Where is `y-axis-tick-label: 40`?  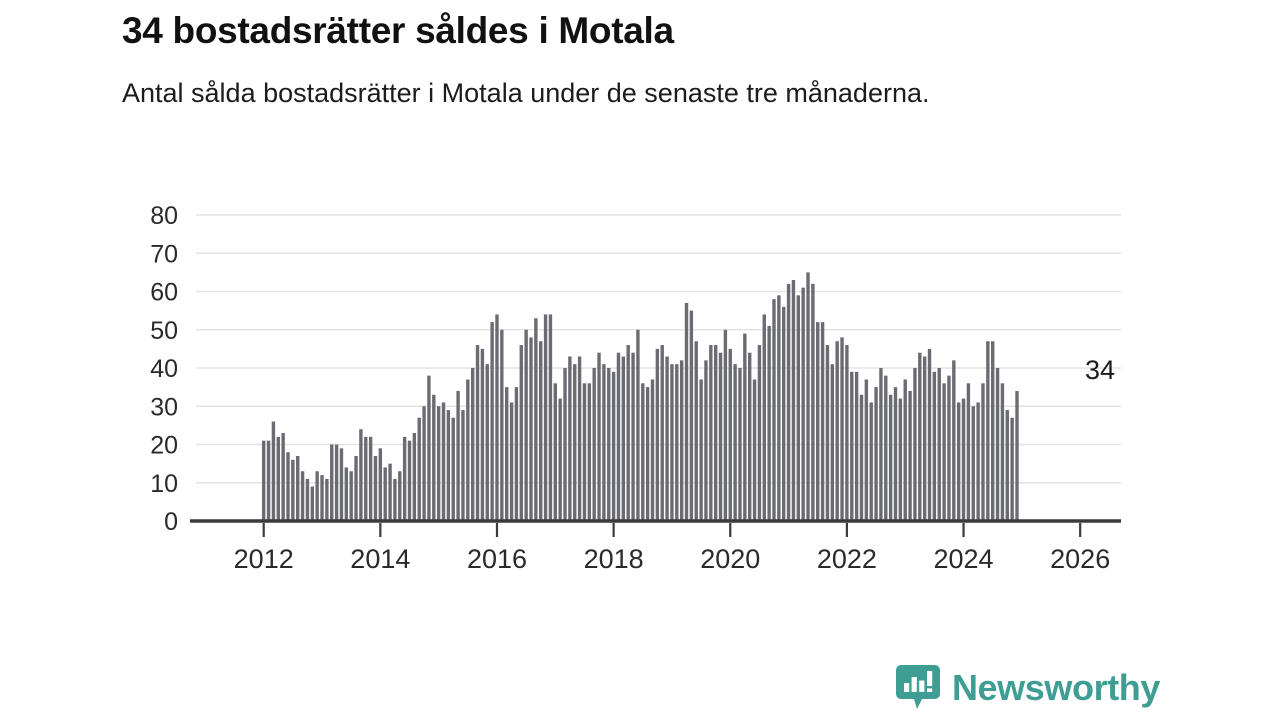
y-axis-tick-label: 40 is located at coordinates (164, 369).